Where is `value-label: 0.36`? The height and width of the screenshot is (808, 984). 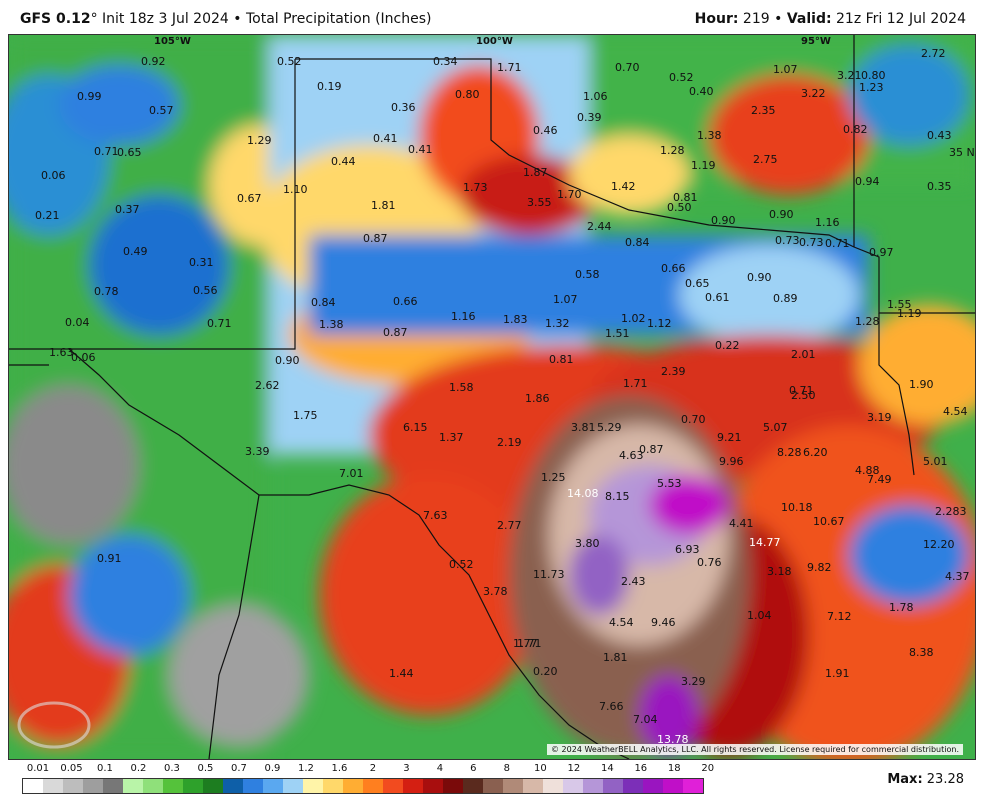 value-label: 0.36 is located at coordinates (403, 107).